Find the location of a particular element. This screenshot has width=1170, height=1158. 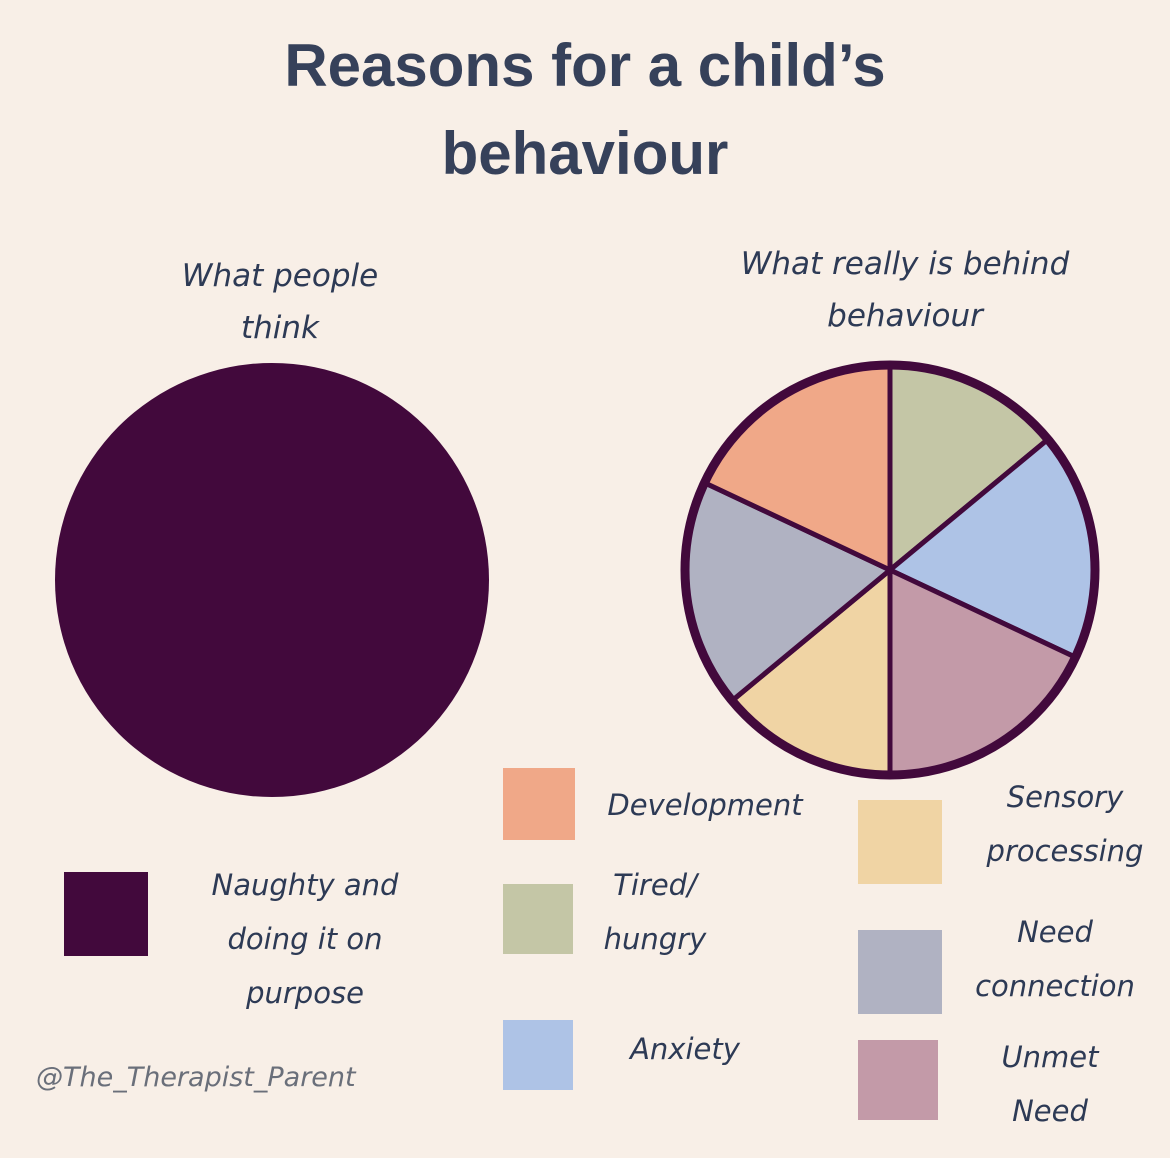

pie-slice is located at coordinates (272, 580).